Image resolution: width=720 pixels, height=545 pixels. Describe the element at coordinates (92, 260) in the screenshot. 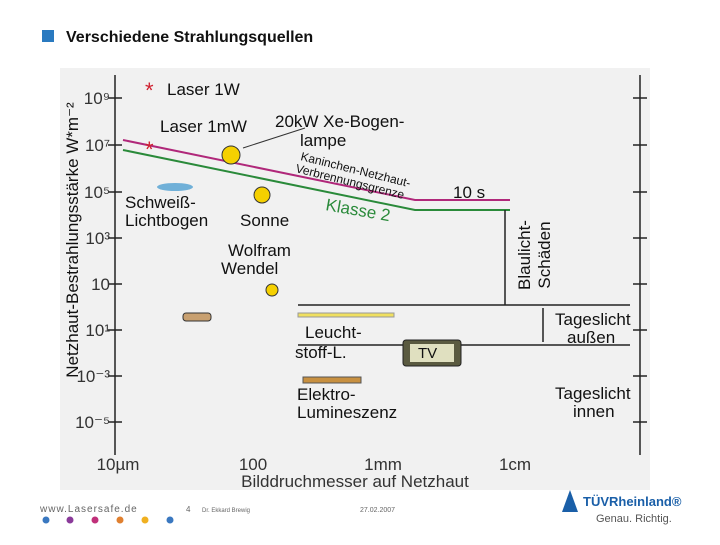

I see `shape: 10⁹ 10⁷ 10⁵ 10³ 10 10¹ 10⁻³ 10⁻⁵` at that location.